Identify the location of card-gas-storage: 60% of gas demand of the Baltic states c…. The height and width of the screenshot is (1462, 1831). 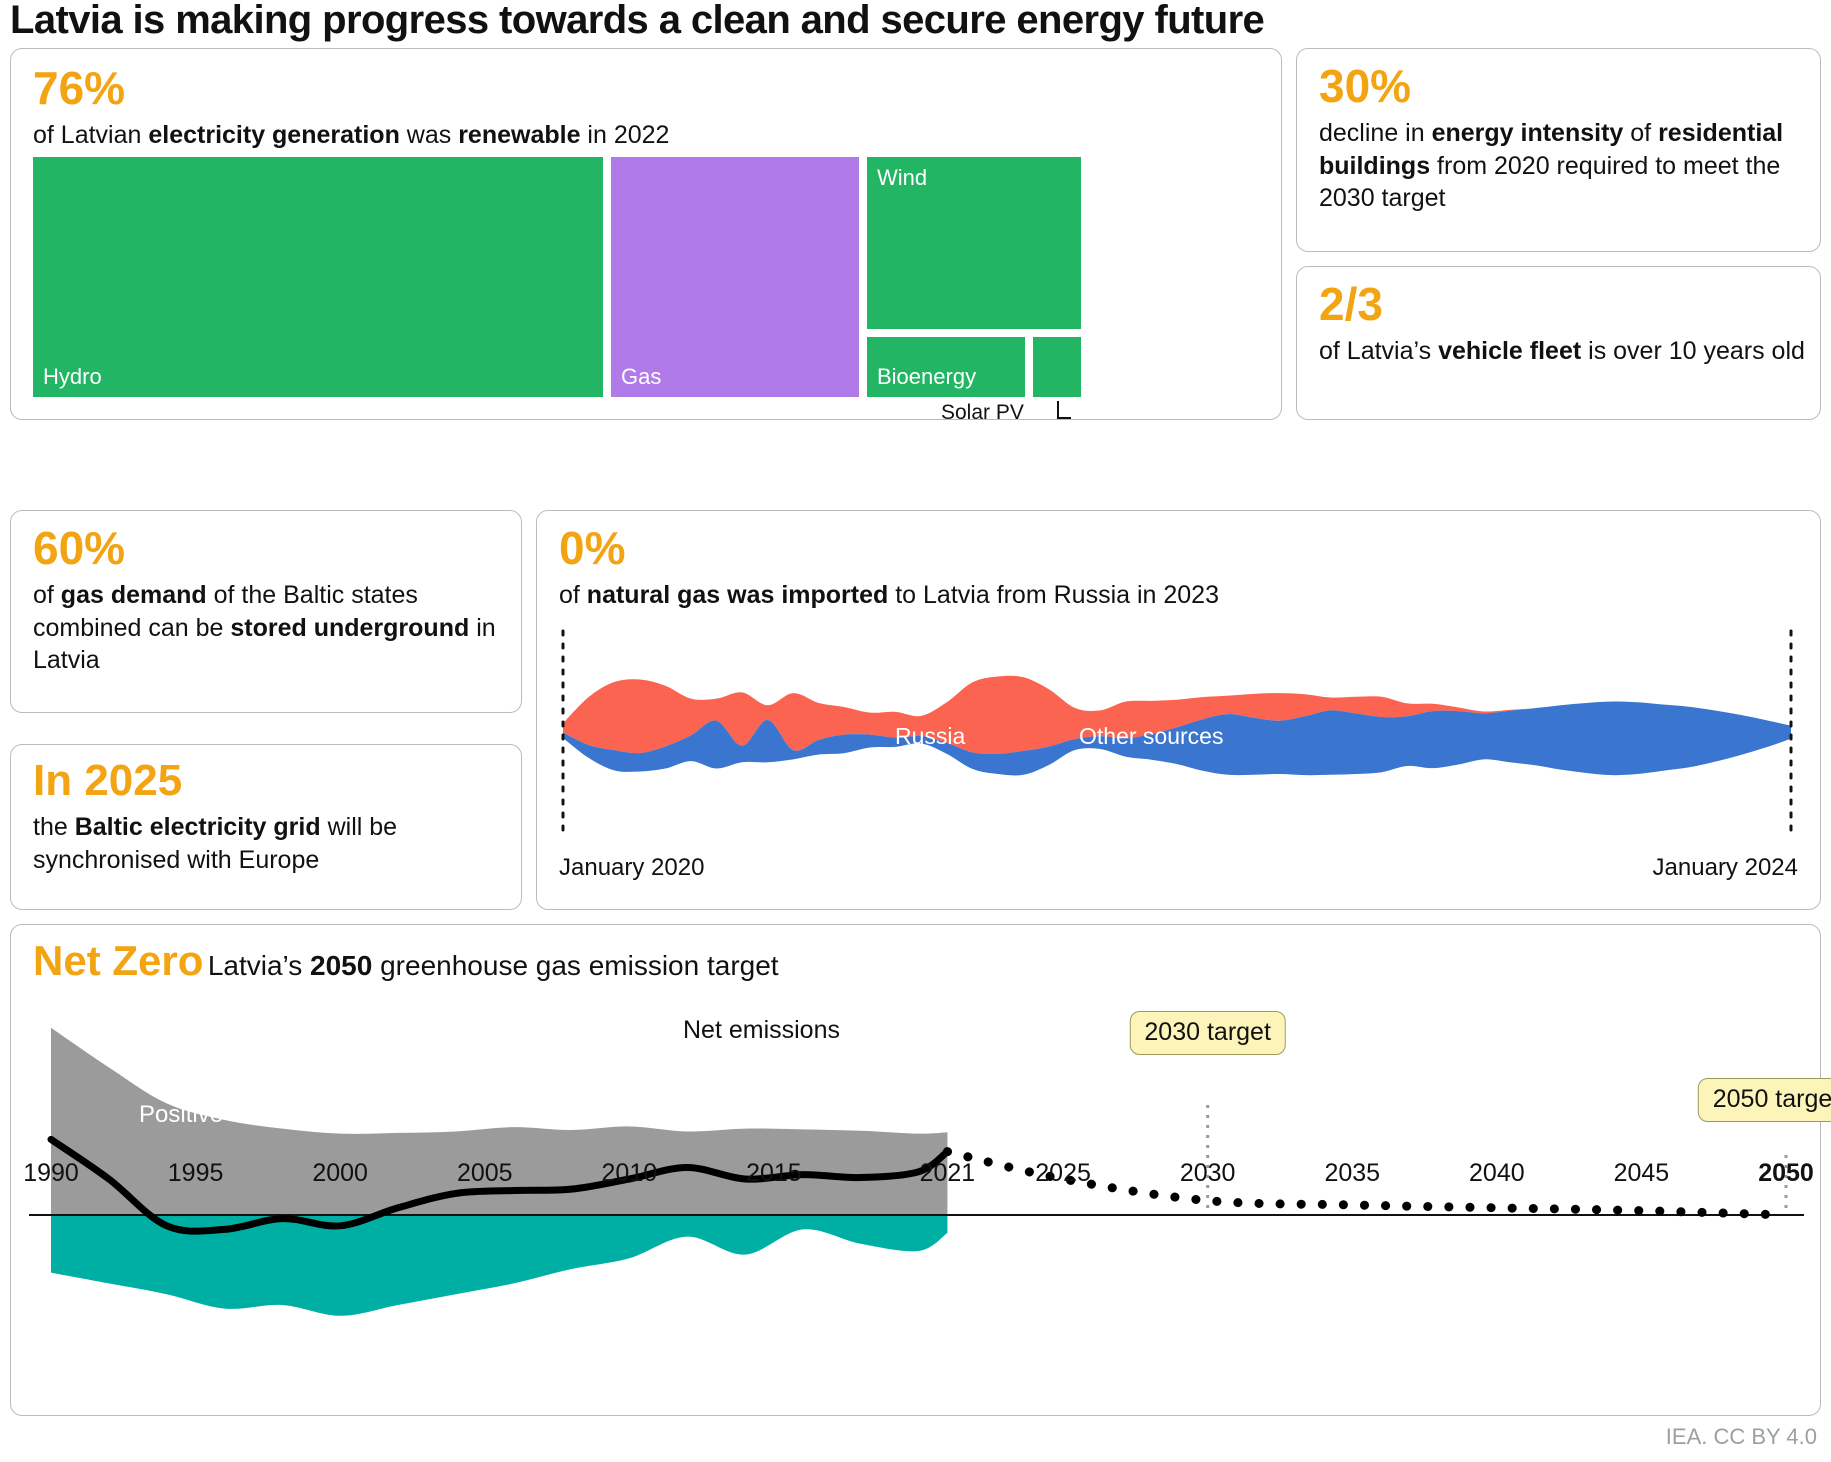
(266, 611).